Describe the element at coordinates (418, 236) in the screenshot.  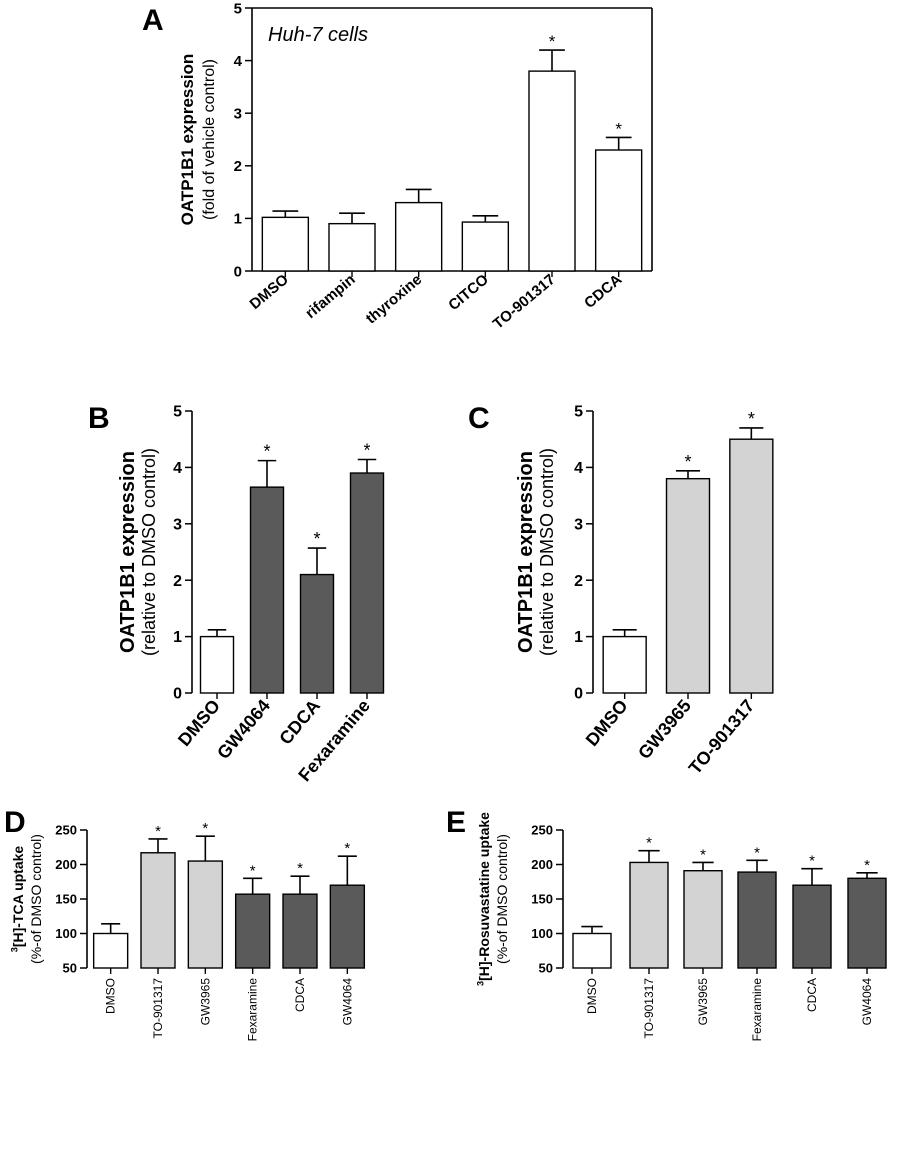
I see `bar-thyroxine` at that location.